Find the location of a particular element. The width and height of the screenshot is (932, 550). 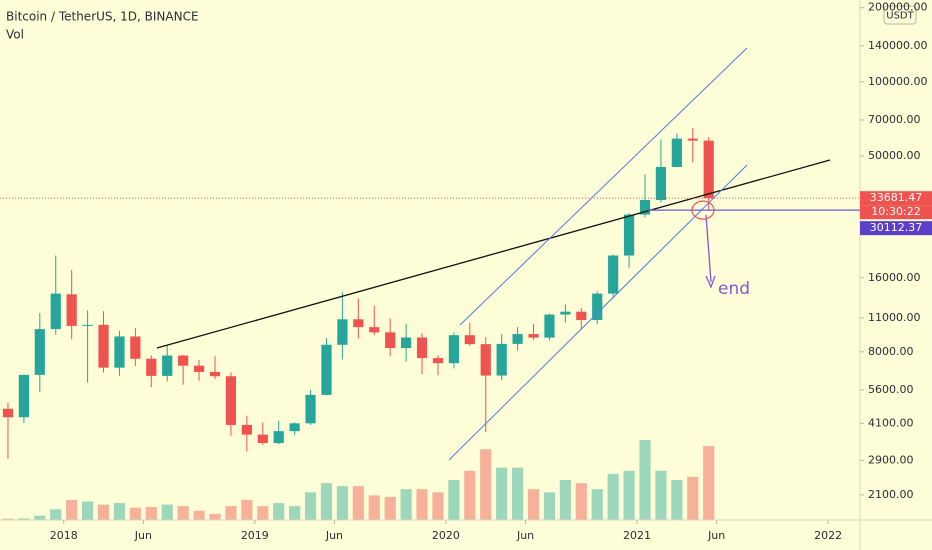

y-tick-label: 50000.00 is located at coordinates (894, 155).